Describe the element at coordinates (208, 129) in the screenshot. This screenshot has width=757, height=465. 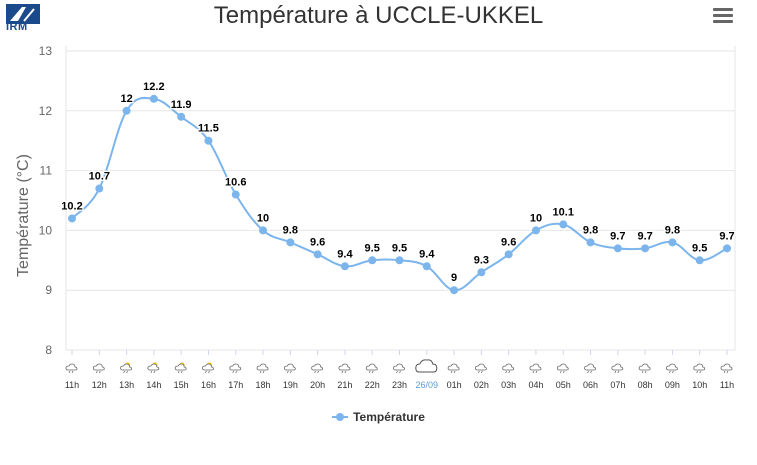
I see `data-label: 11.5` at that location.